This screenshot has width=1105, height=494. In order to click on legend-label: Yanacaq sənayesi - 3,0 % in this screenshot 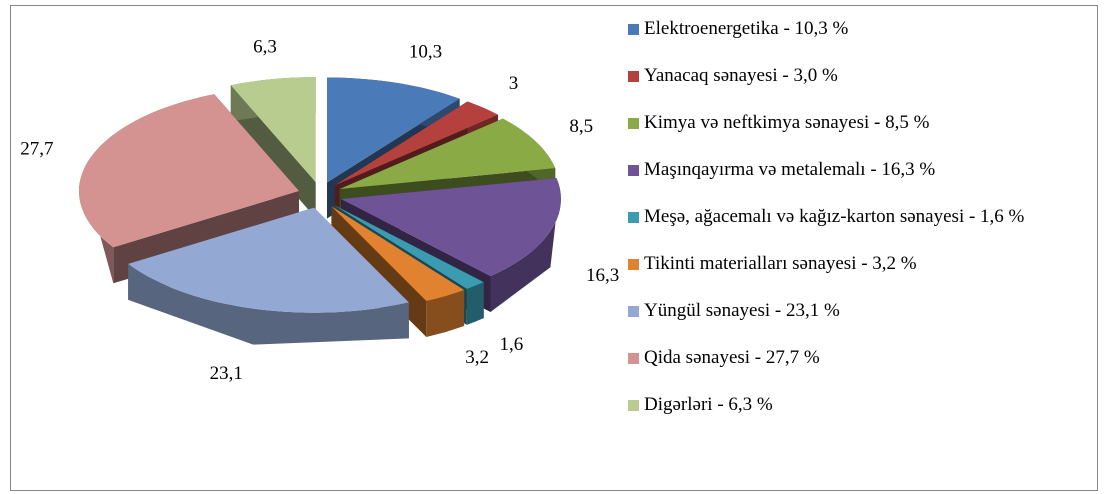, I will do `click(741, 75)`.